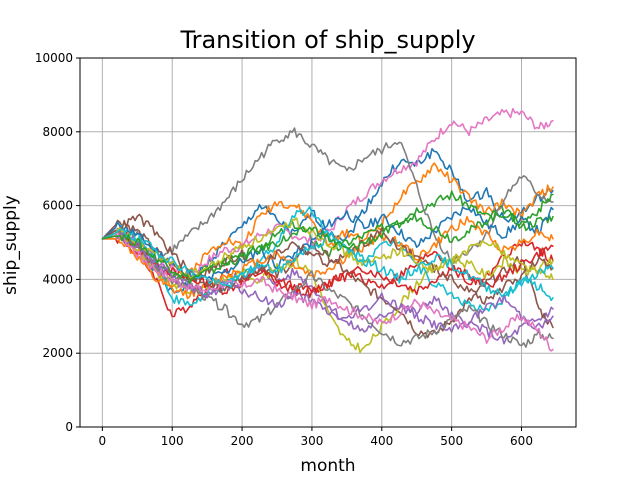  I want to click on x-tick-label: 400, so click(381, 441).